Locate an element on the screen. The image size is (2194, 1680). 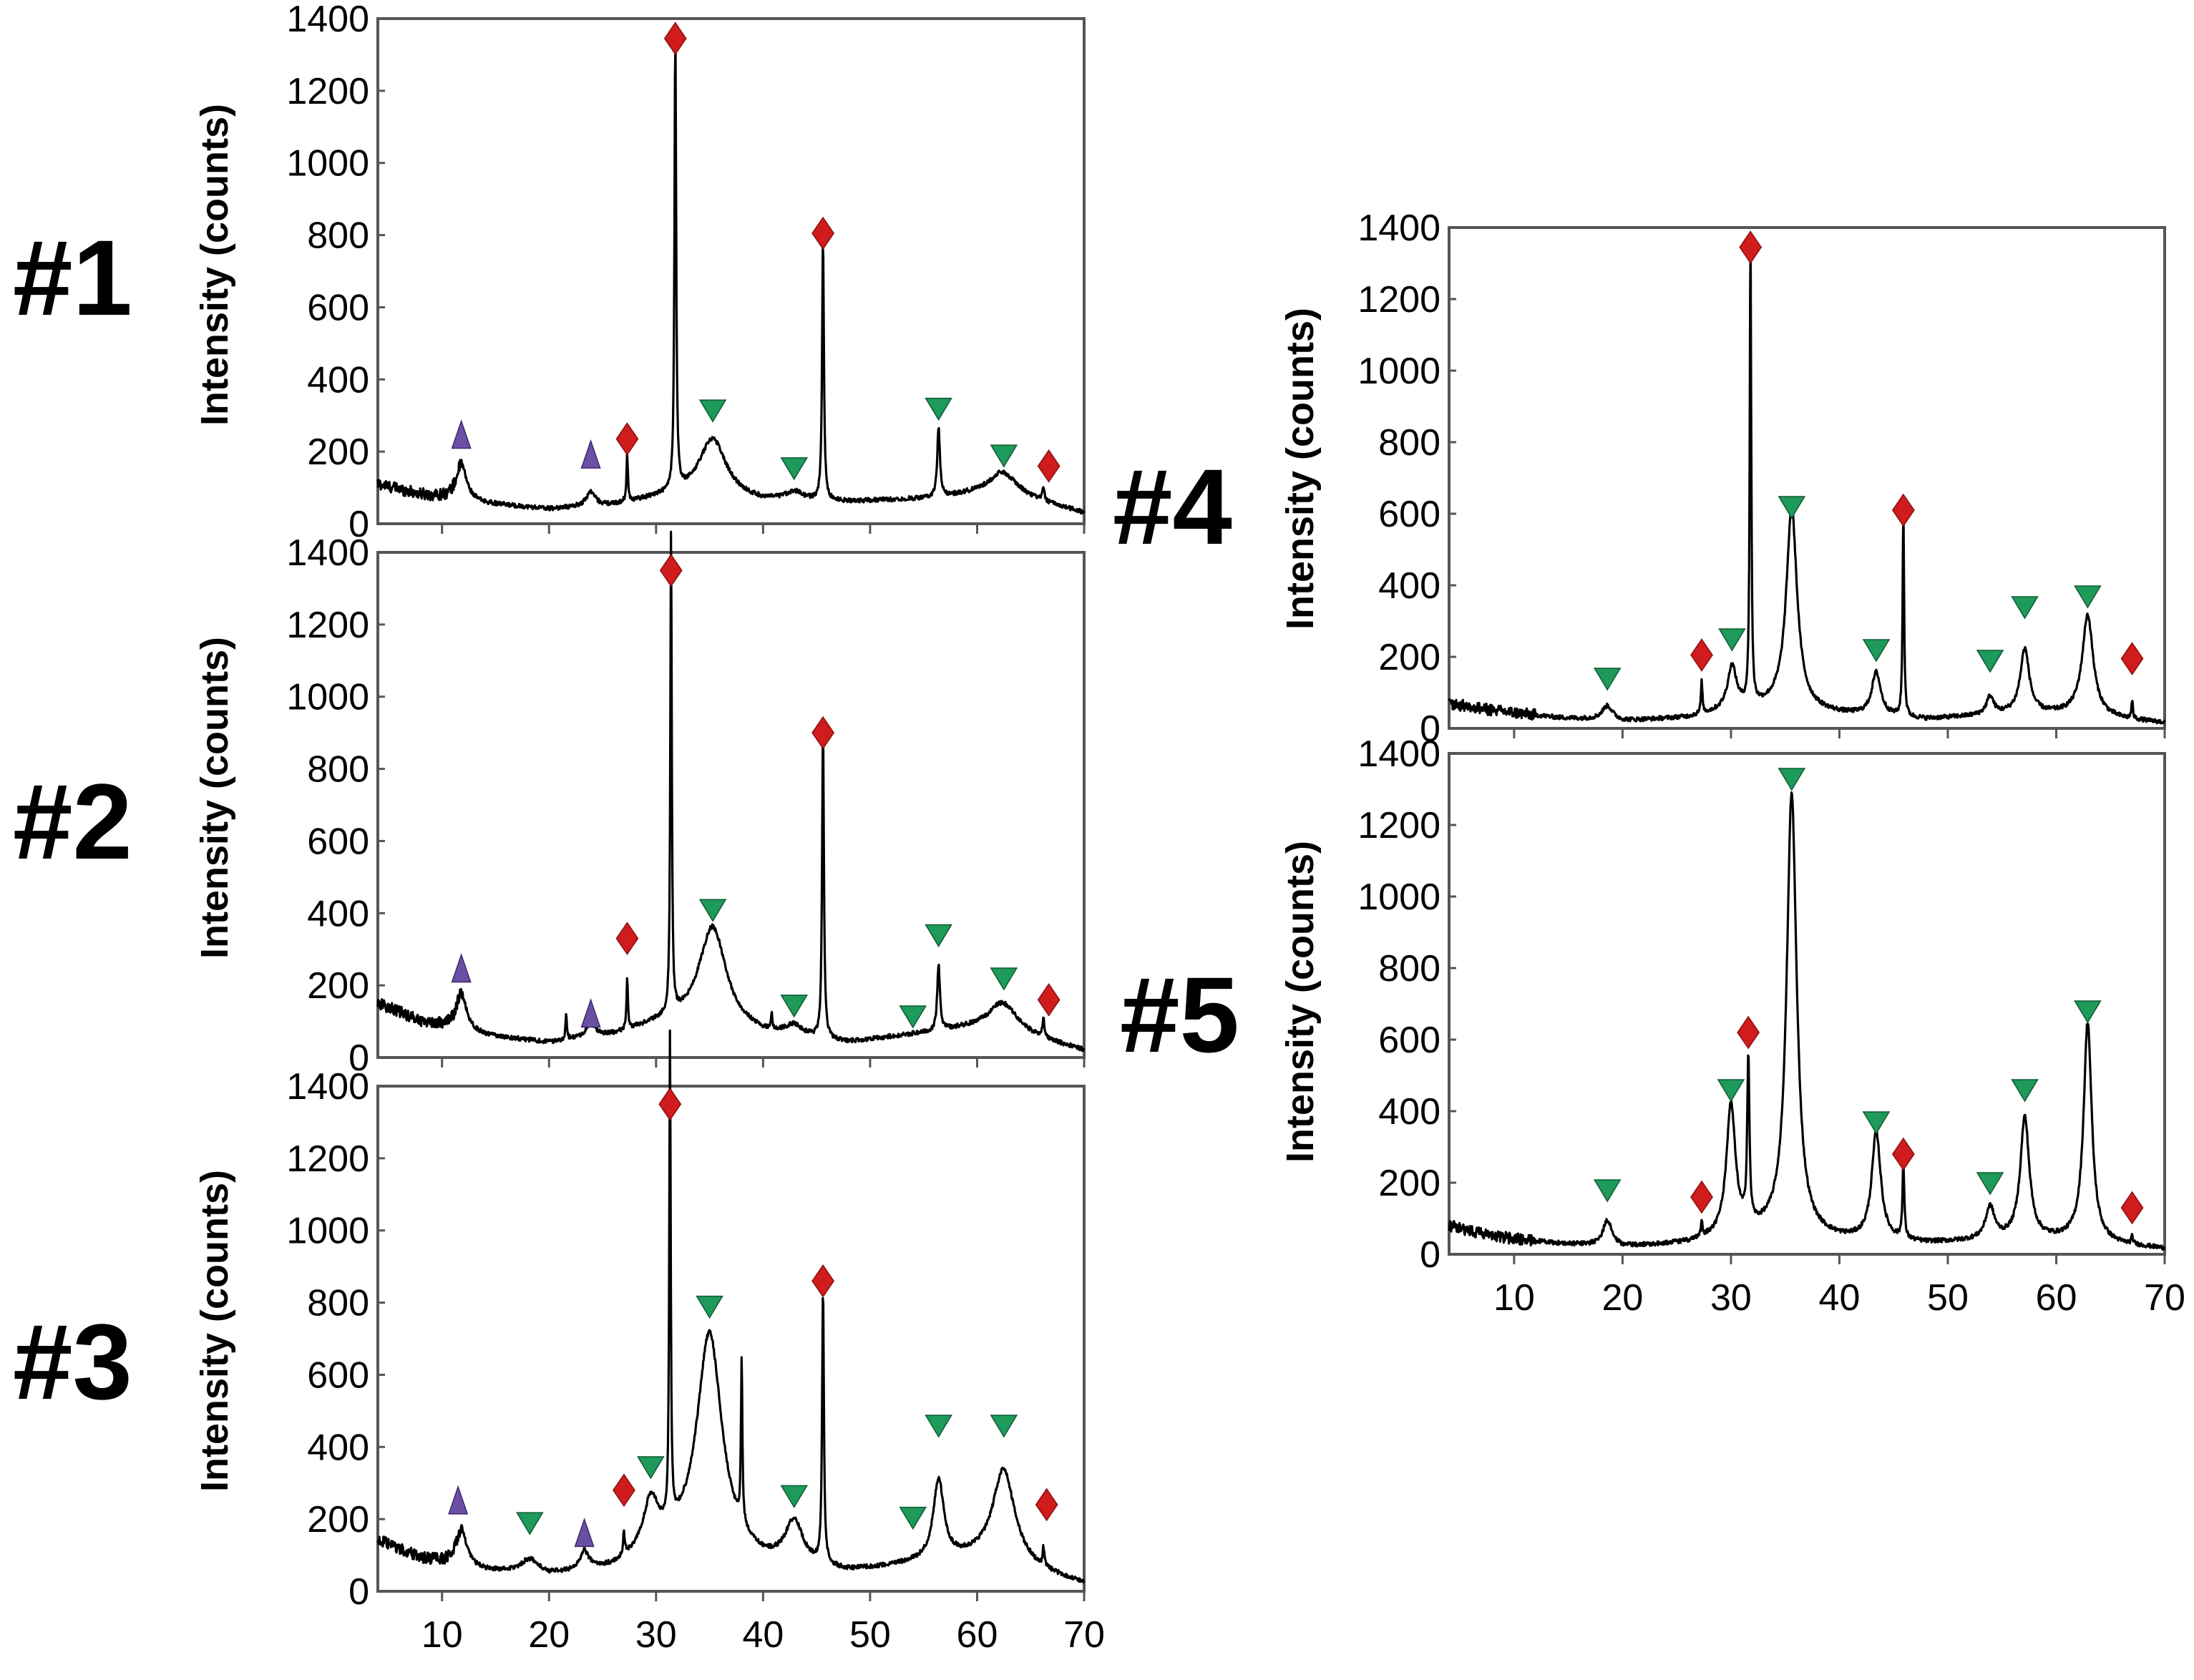
chart-area: 0 200 400 600 800 1000 1200 1400 is located at coordinates (686, 272).